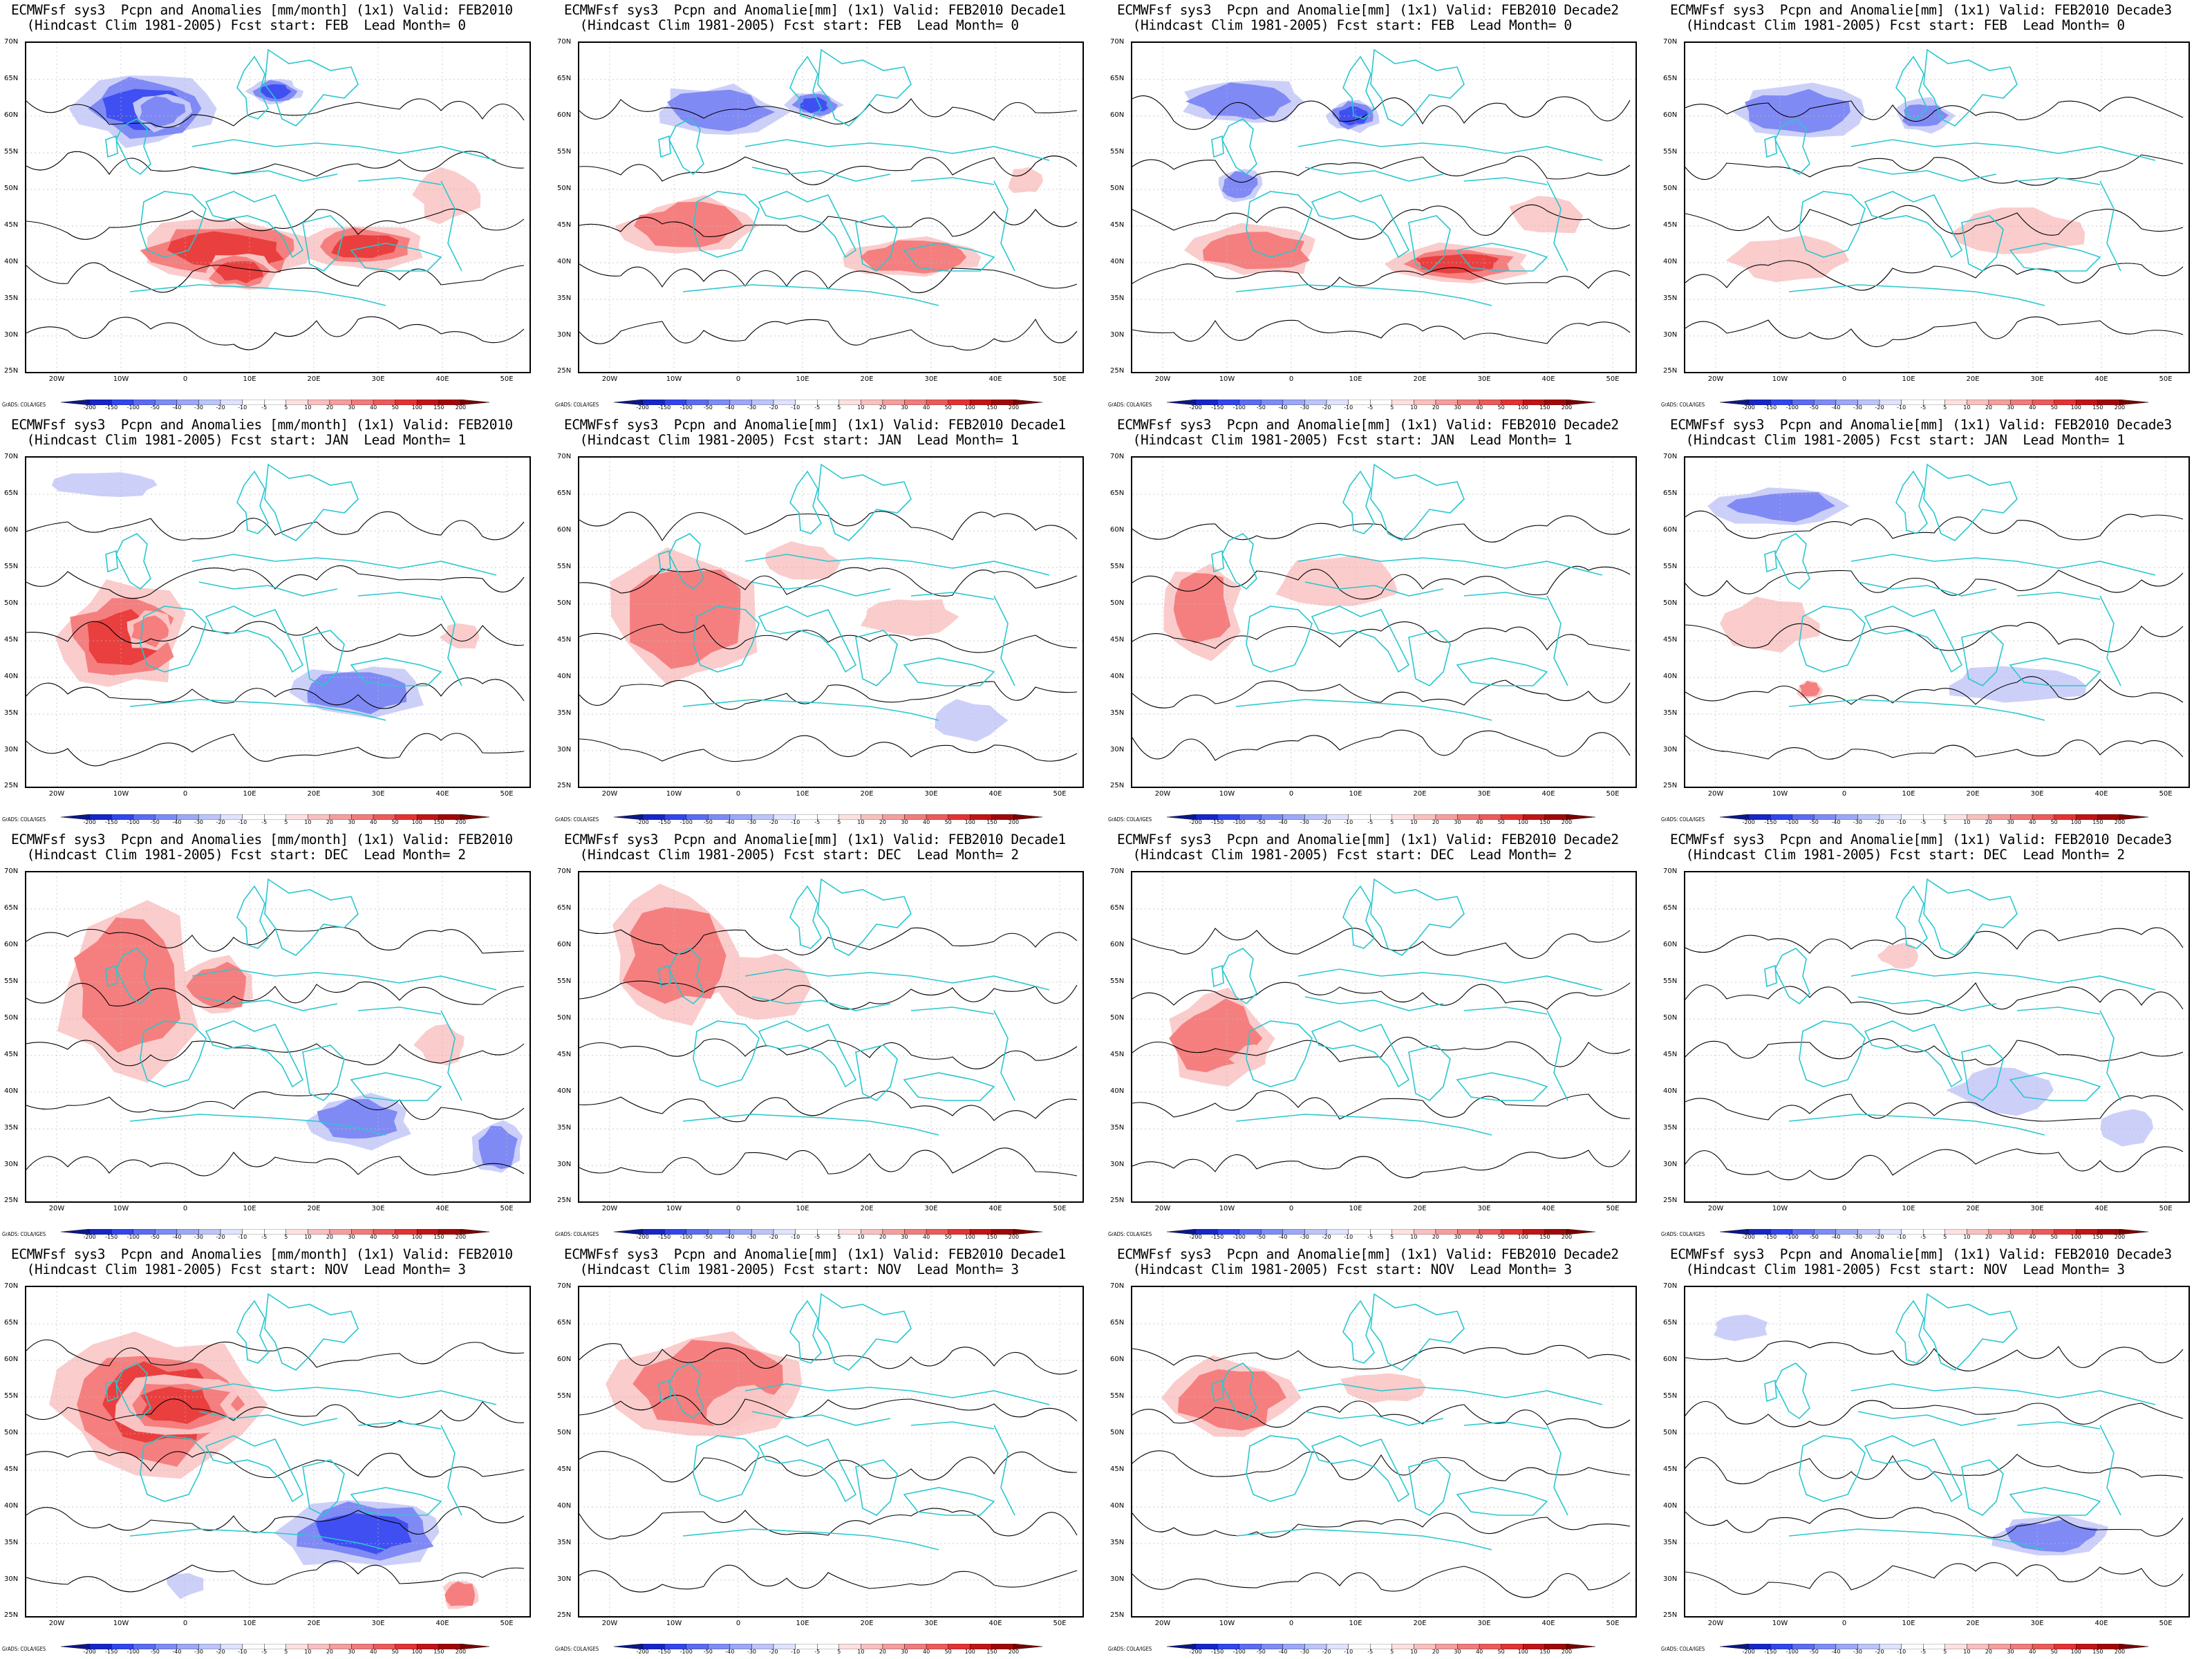 Image resolution: width=2212 pixels, height=1659 pixels. What do you see at coordinates (577, 405) in the screenshot?
I see `grads-credit: GrADS: COLA/IGES` at bounding box center [577, 405].